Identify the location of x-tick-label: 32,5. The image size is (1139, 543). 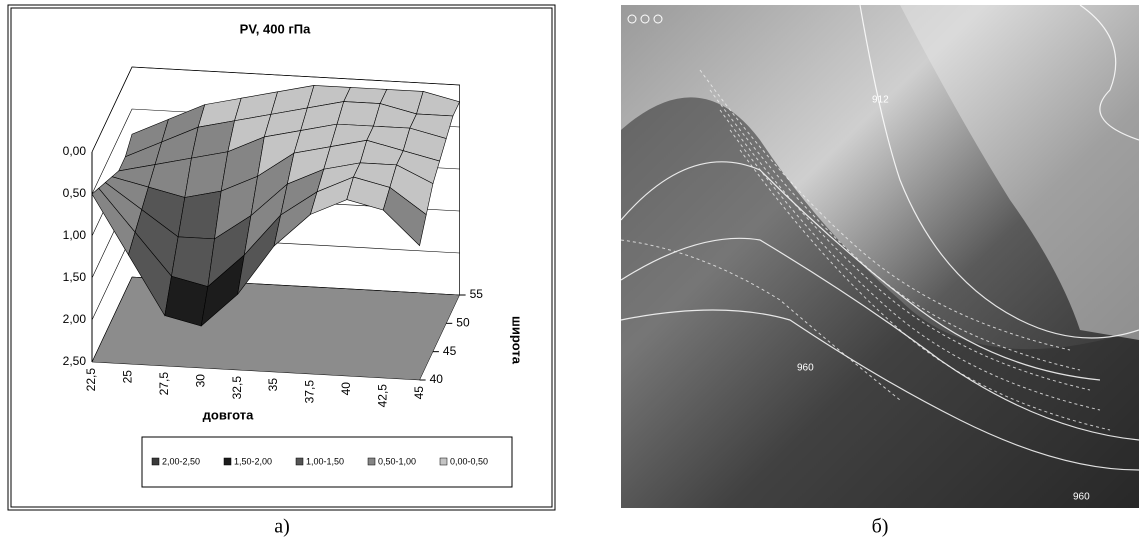
(237, 388).